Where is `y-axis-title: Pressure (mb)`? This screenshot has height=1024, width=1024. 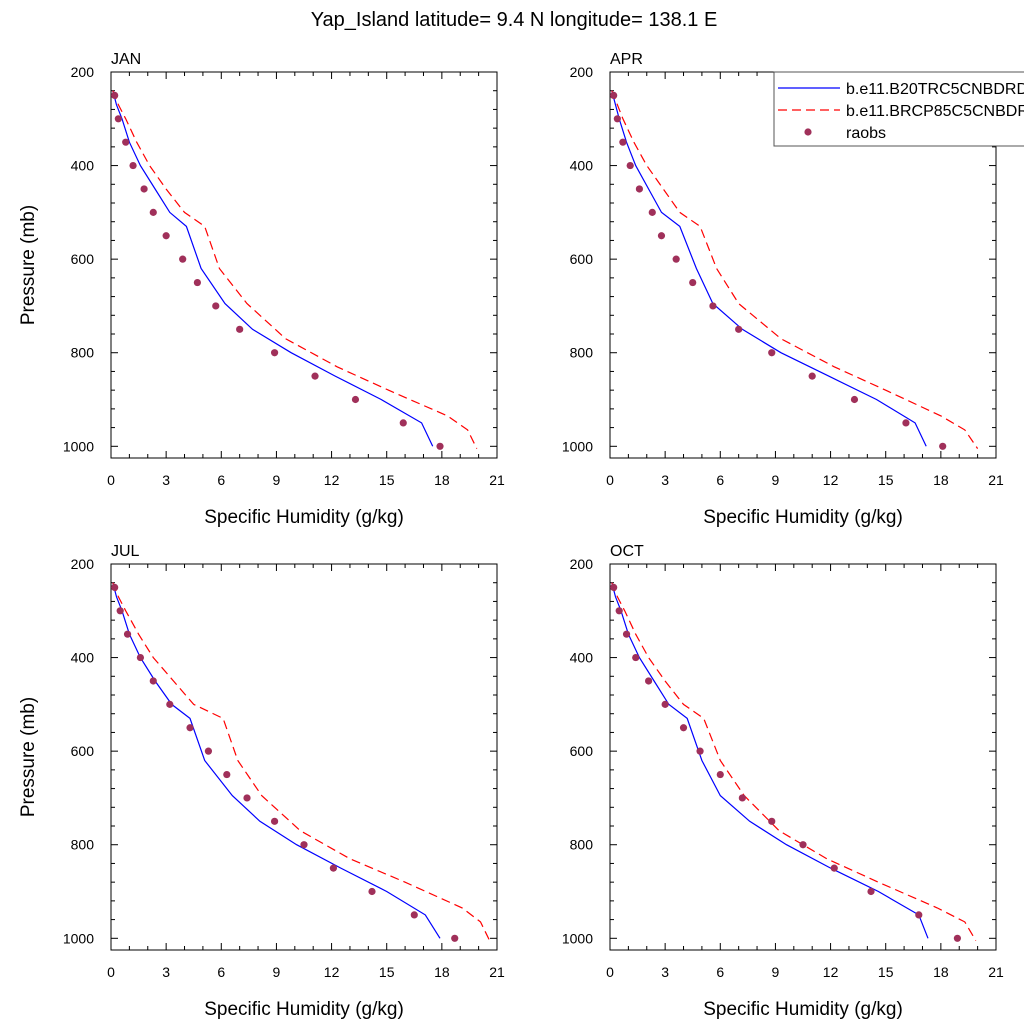
y-axis-title: Pressure (mb) is located at coordinates (28, 265).